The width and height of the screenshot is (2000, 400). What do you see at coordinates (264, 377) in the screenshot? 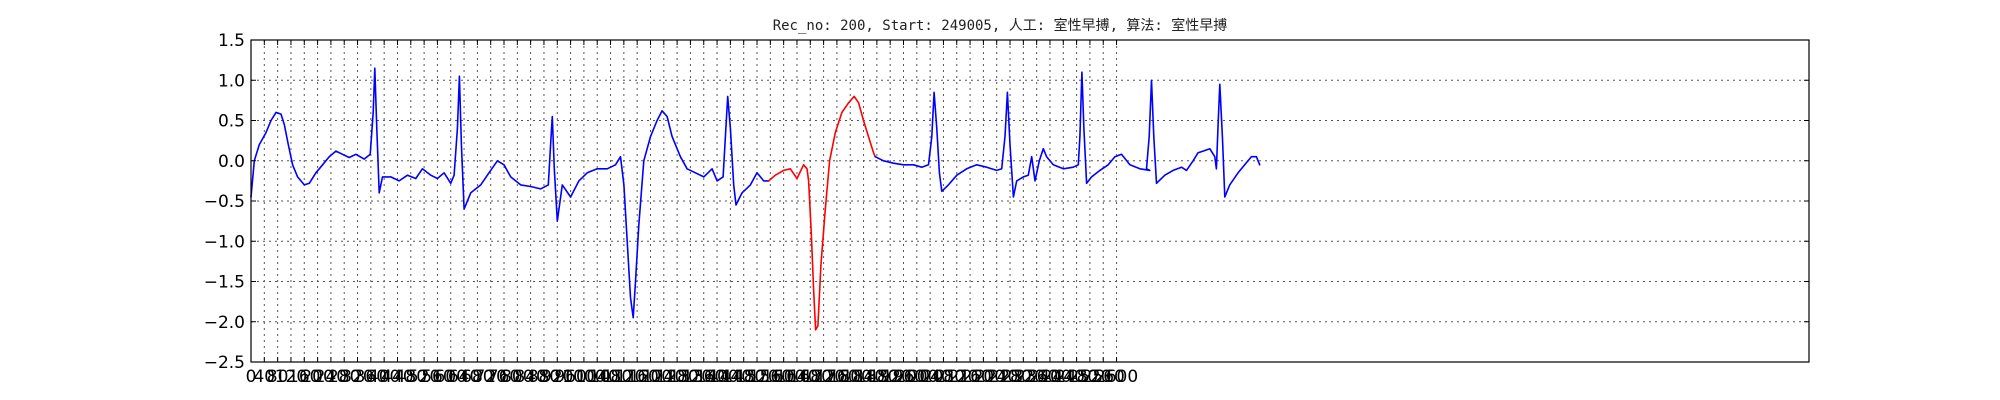
I see `x-tick-label: 40` at bounding box center [264, 377].